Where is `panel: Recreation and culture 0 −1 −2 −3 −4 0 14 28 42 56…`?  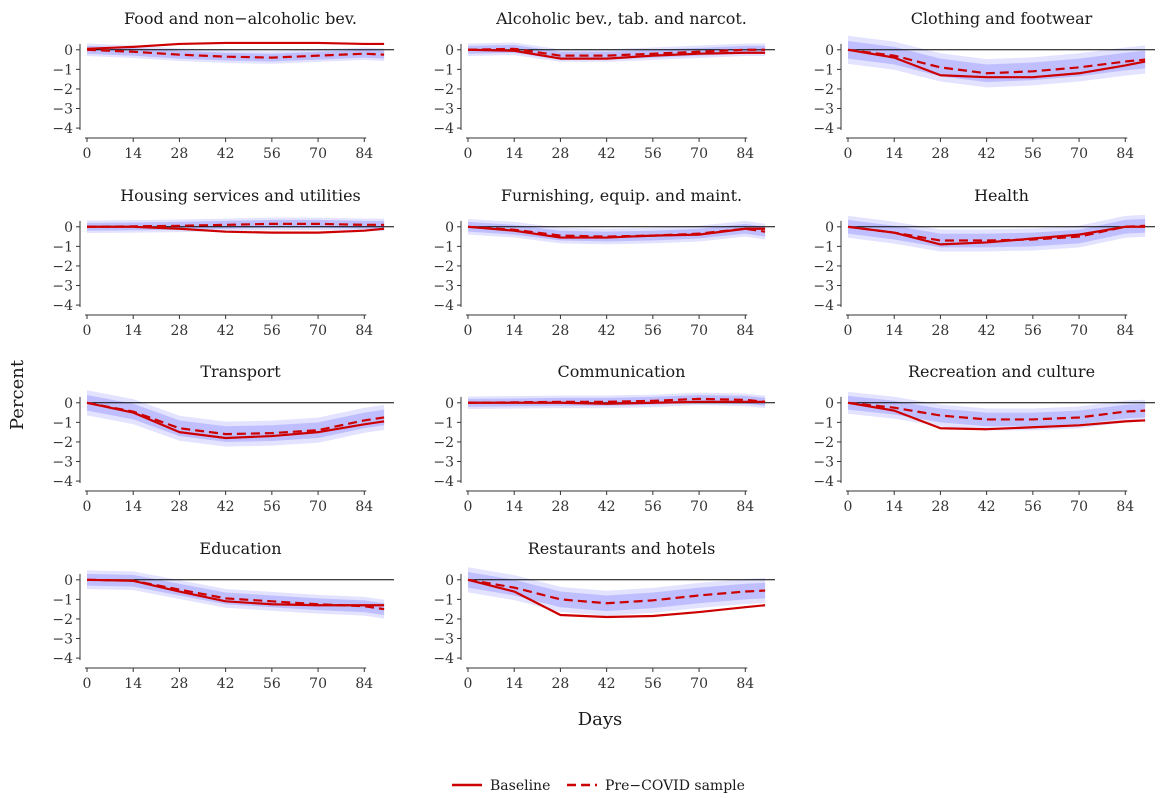
panel: Recreation and culture 0 −1 −2 −3 −4 0 14 28 42 56… is located at coordinates (984, 438).